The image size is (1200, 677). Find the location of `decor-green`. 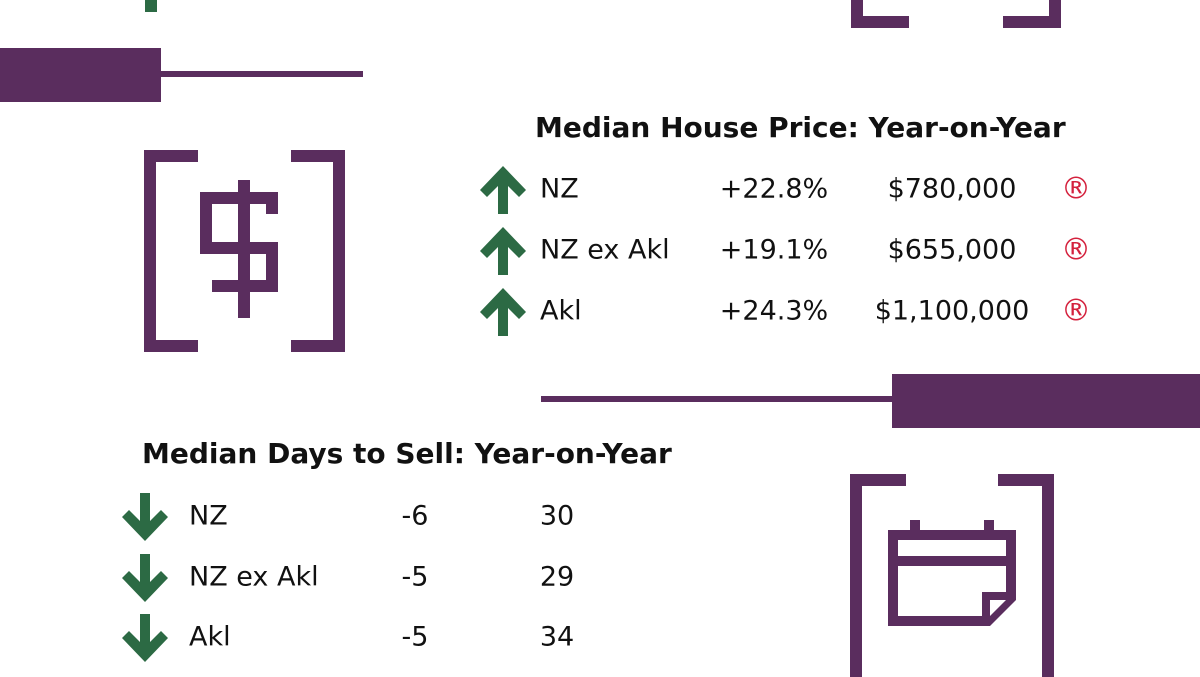

decor-green is located at coordinates (151, 6).